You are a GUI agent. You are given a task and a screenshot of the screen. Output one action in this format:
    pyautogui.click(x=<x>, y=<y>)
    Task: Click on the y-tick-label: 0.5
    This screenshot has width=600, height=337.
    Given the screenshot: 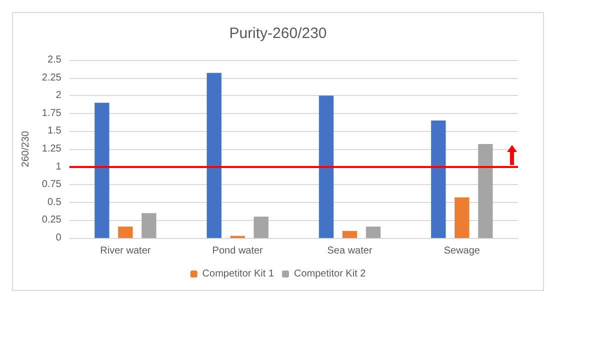 What is the action you would take?
    pyautogui.click(x=54, y=202)
    